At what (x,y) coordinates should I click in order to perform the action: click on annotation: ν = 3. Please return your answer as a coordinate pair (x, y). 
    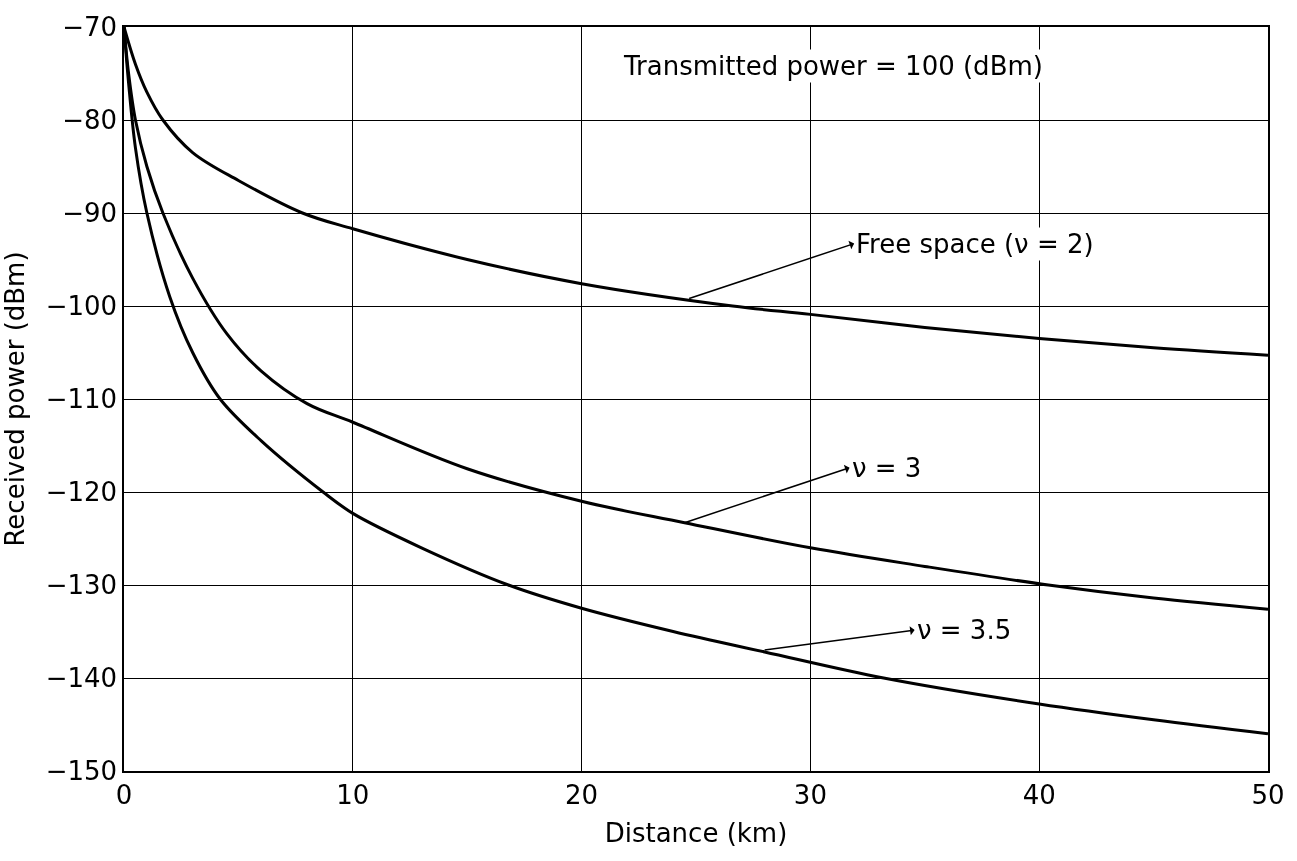
    Looking at the image, I should click on (887, 468).